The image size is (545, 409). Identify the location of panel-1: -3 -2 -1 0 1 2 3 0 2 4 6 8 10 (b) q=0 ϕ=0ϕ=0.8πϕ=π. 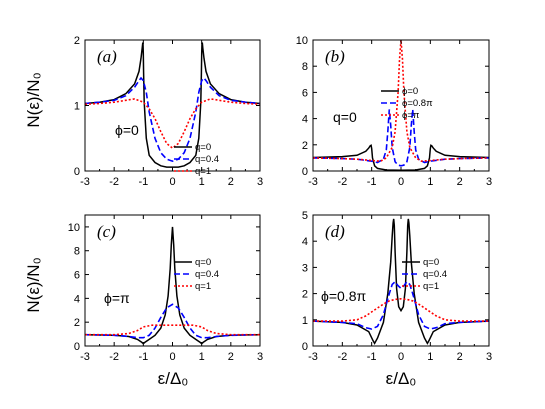
(394, 111).